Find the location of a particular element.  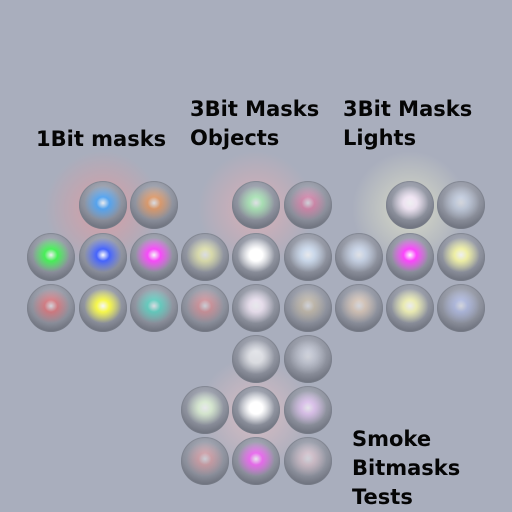

label-1bit-line: 1Bit masks is located at coordinates (101, 139).